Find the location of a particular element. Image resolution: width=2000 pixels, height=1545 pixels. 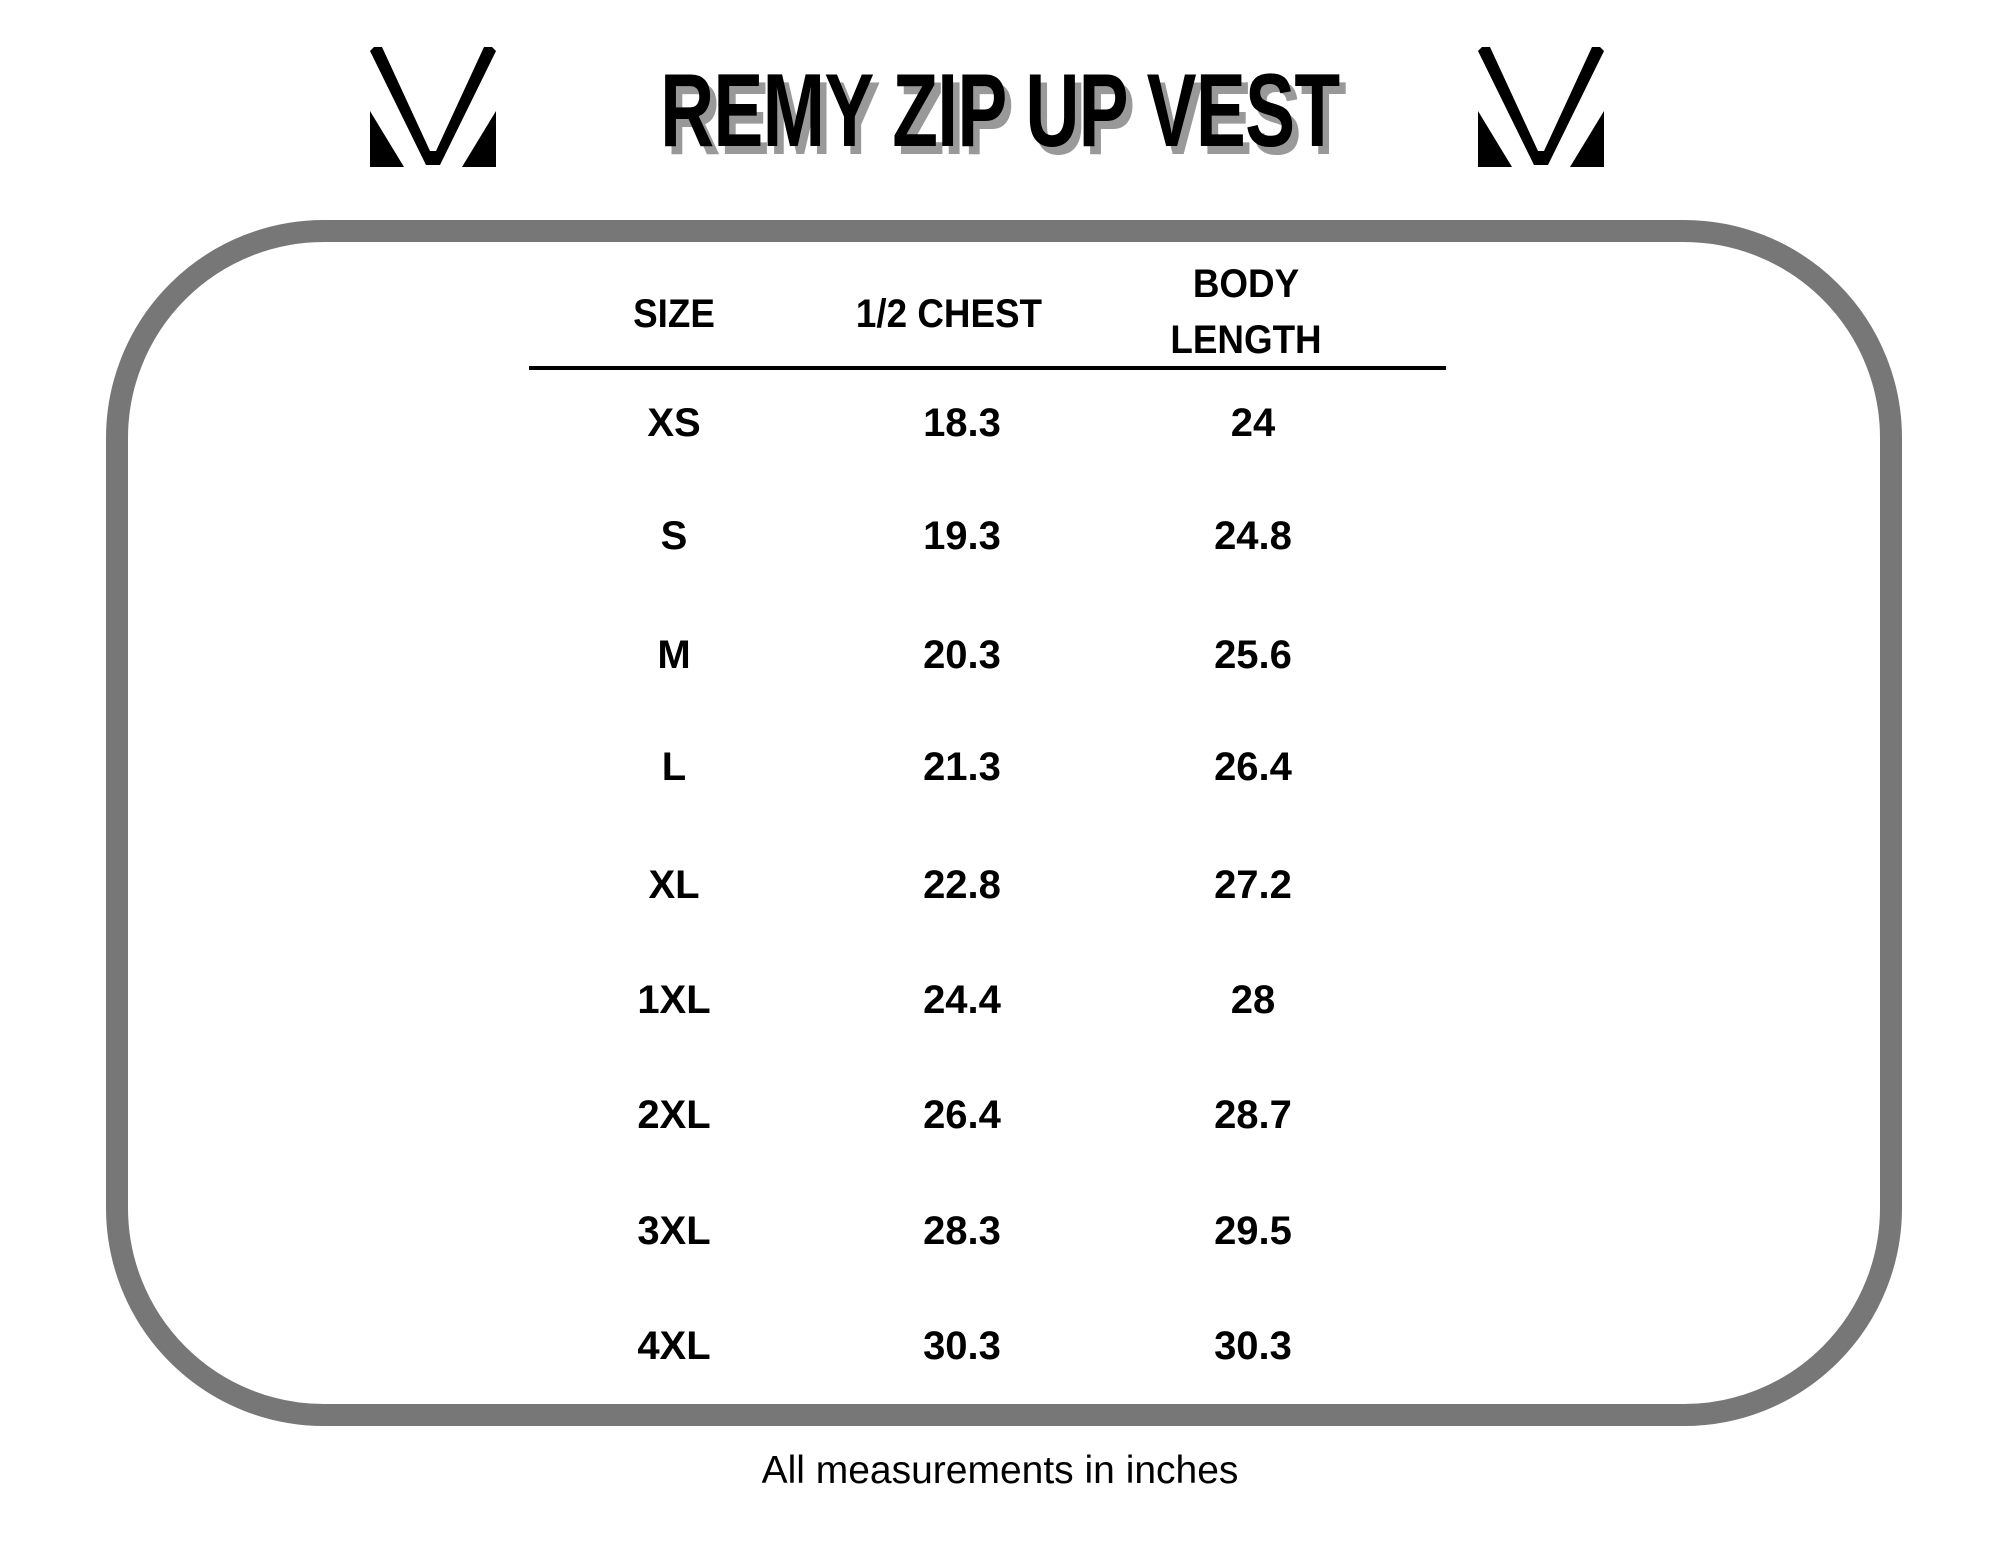

table-cell-size: 1XL is located at coordinates (674, 1000).